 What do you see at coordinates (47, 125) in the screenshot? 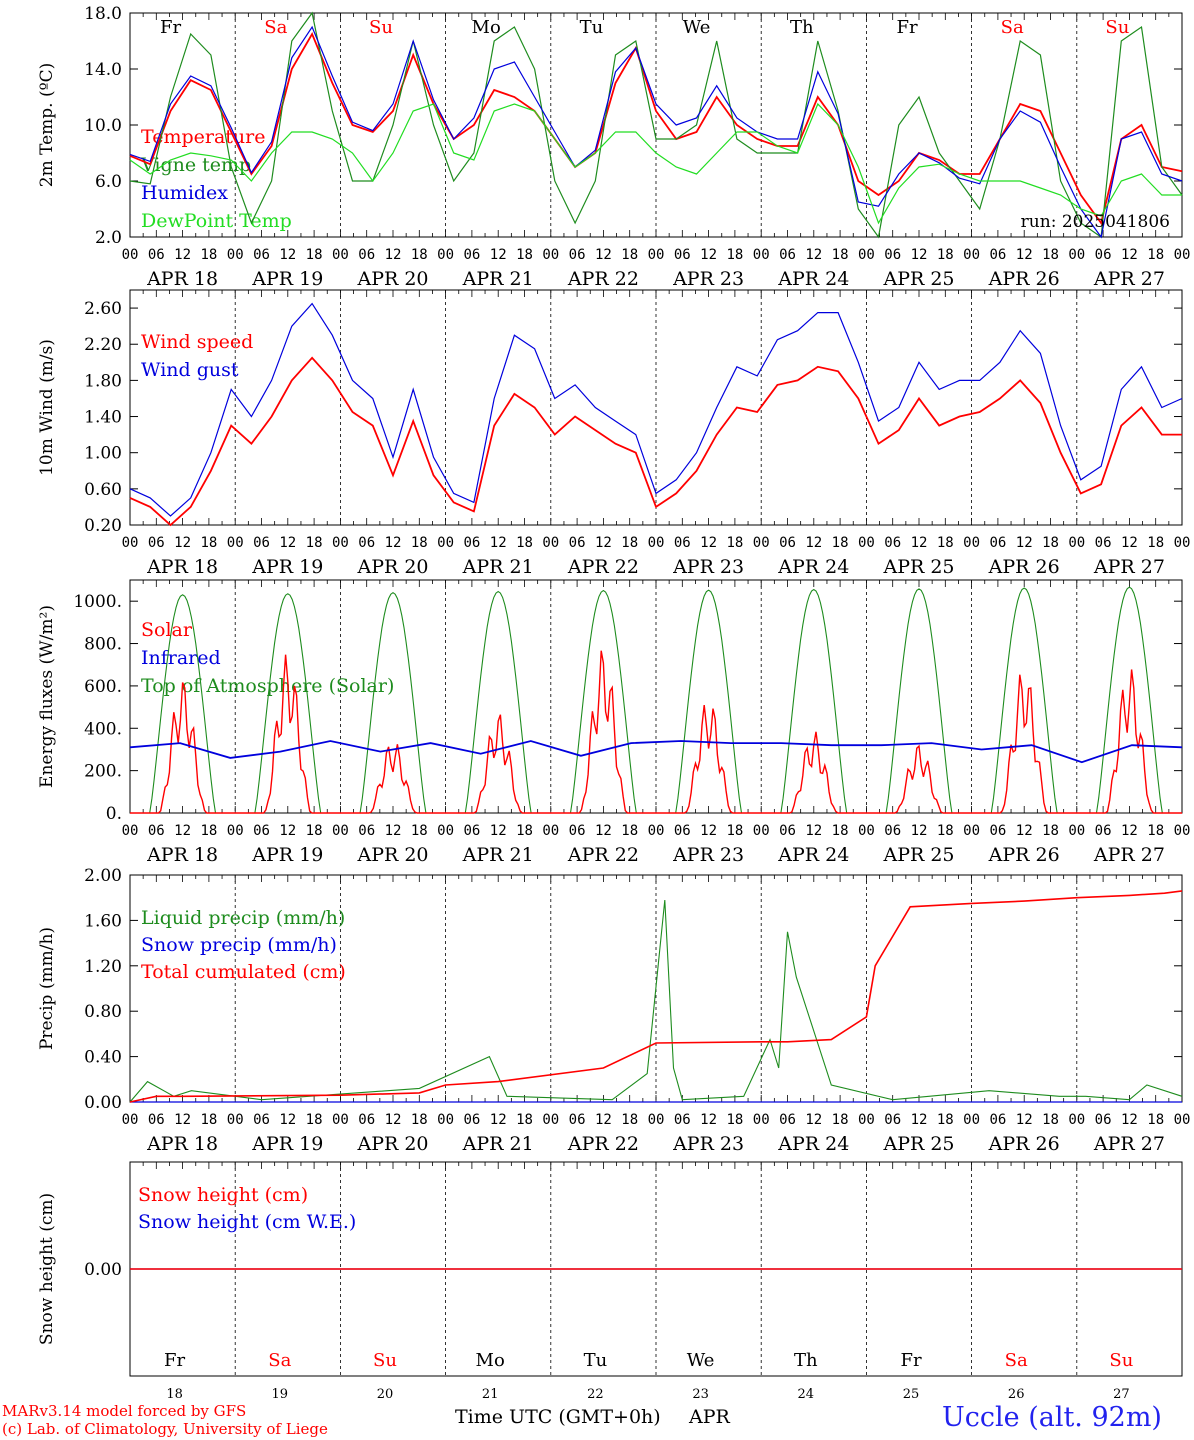
I see `y-axis-label: 2m Temp. (ºC)` at bounding box center [47, 125].